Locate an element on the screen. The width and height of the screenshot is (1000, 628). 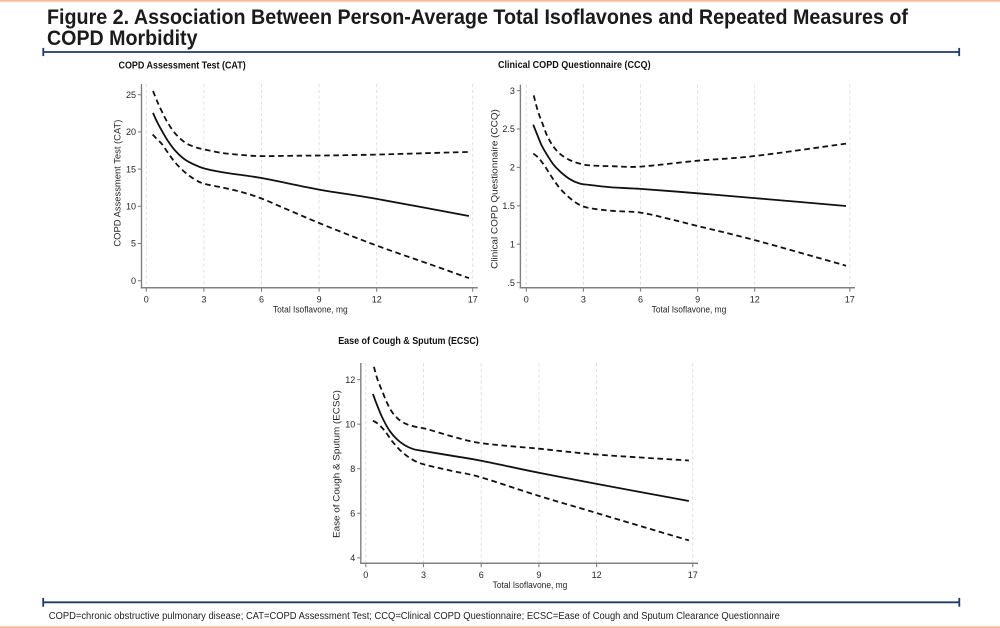
svg-text: 1.5 is located at coordinates (508, 206).